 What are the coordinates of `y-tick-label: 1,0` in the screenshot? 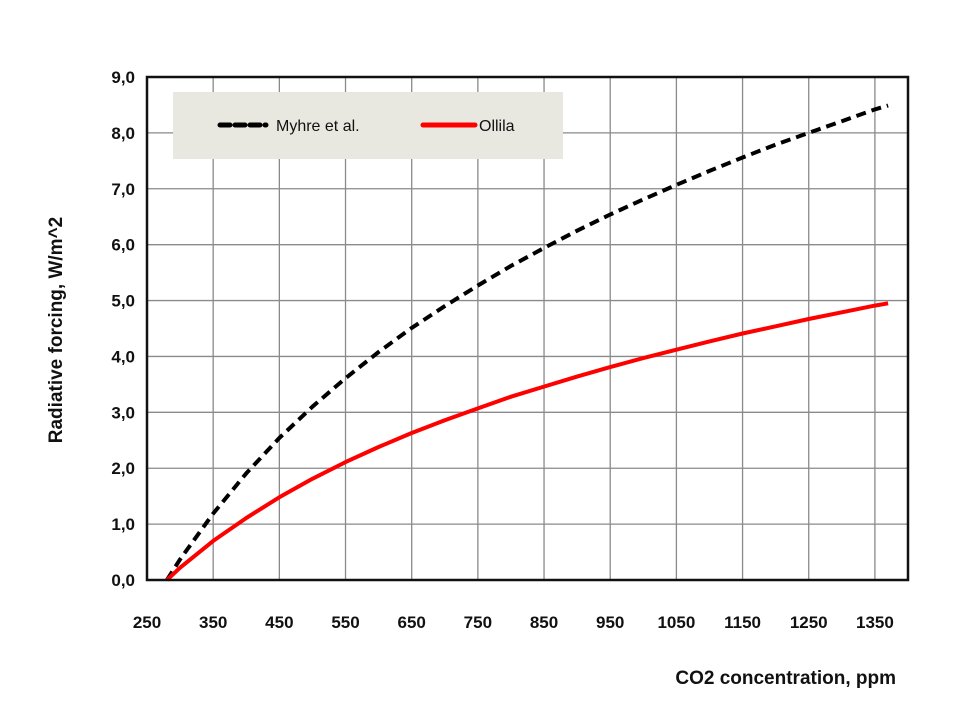 It's located at (123, 524).